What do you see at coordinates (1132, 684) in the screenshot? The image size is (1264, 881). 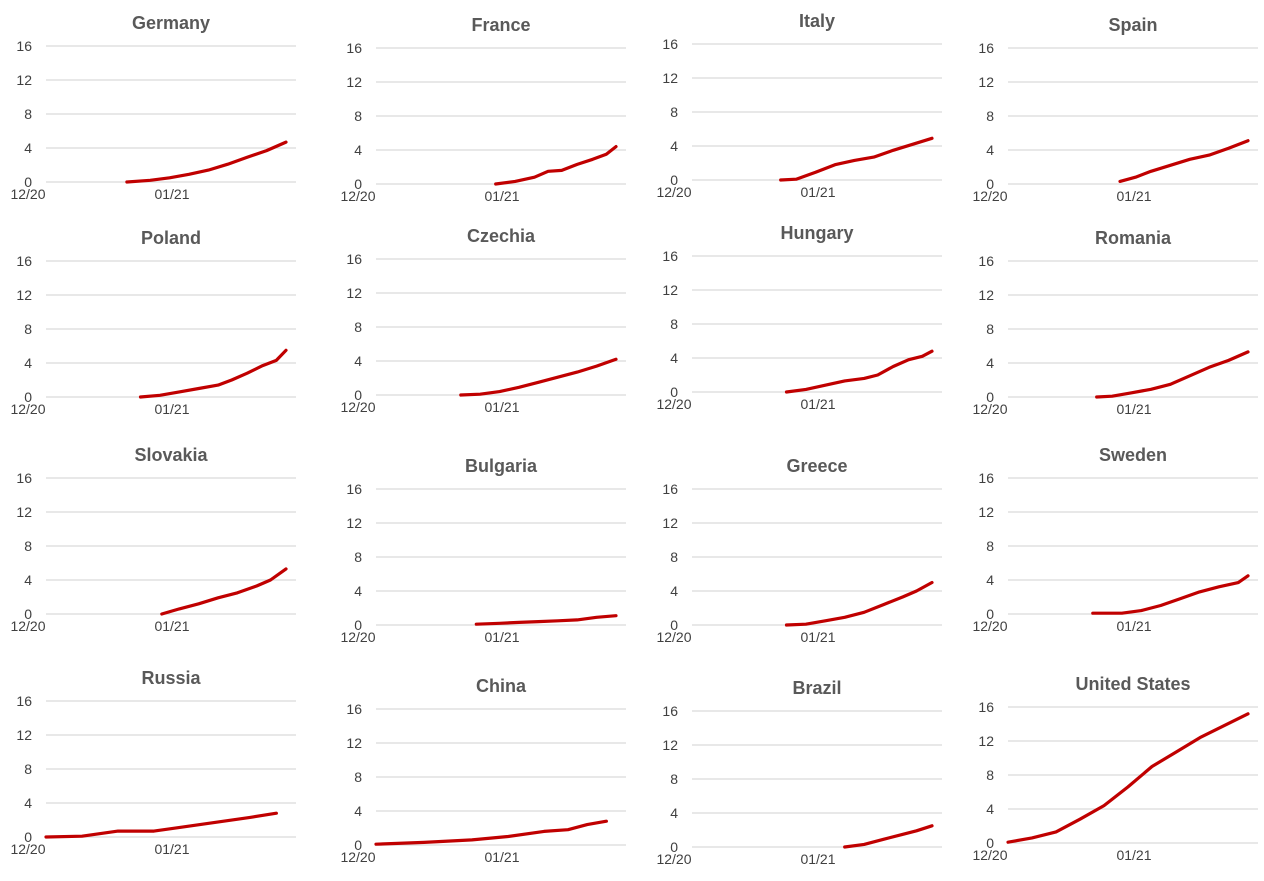 I see `chart-title: United States` at bounding box center [1132, 684].